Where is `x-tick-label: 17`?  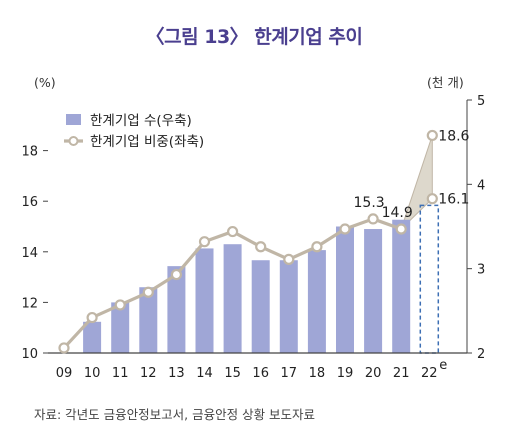
x-tick-label: 17 is located at coordinates (289, 373).